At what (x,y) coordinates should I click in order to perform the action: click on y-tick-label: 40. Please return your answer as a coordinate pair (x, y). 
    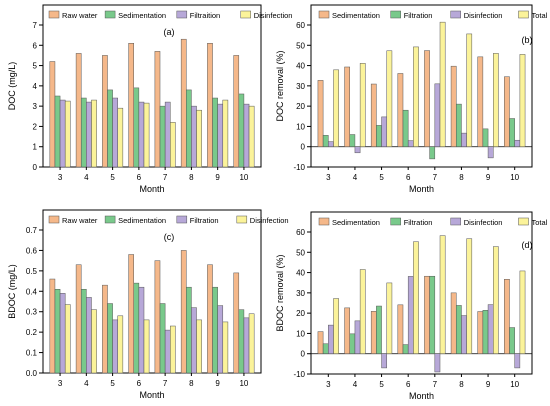
    Looking at the image, I should click on (300, 66).